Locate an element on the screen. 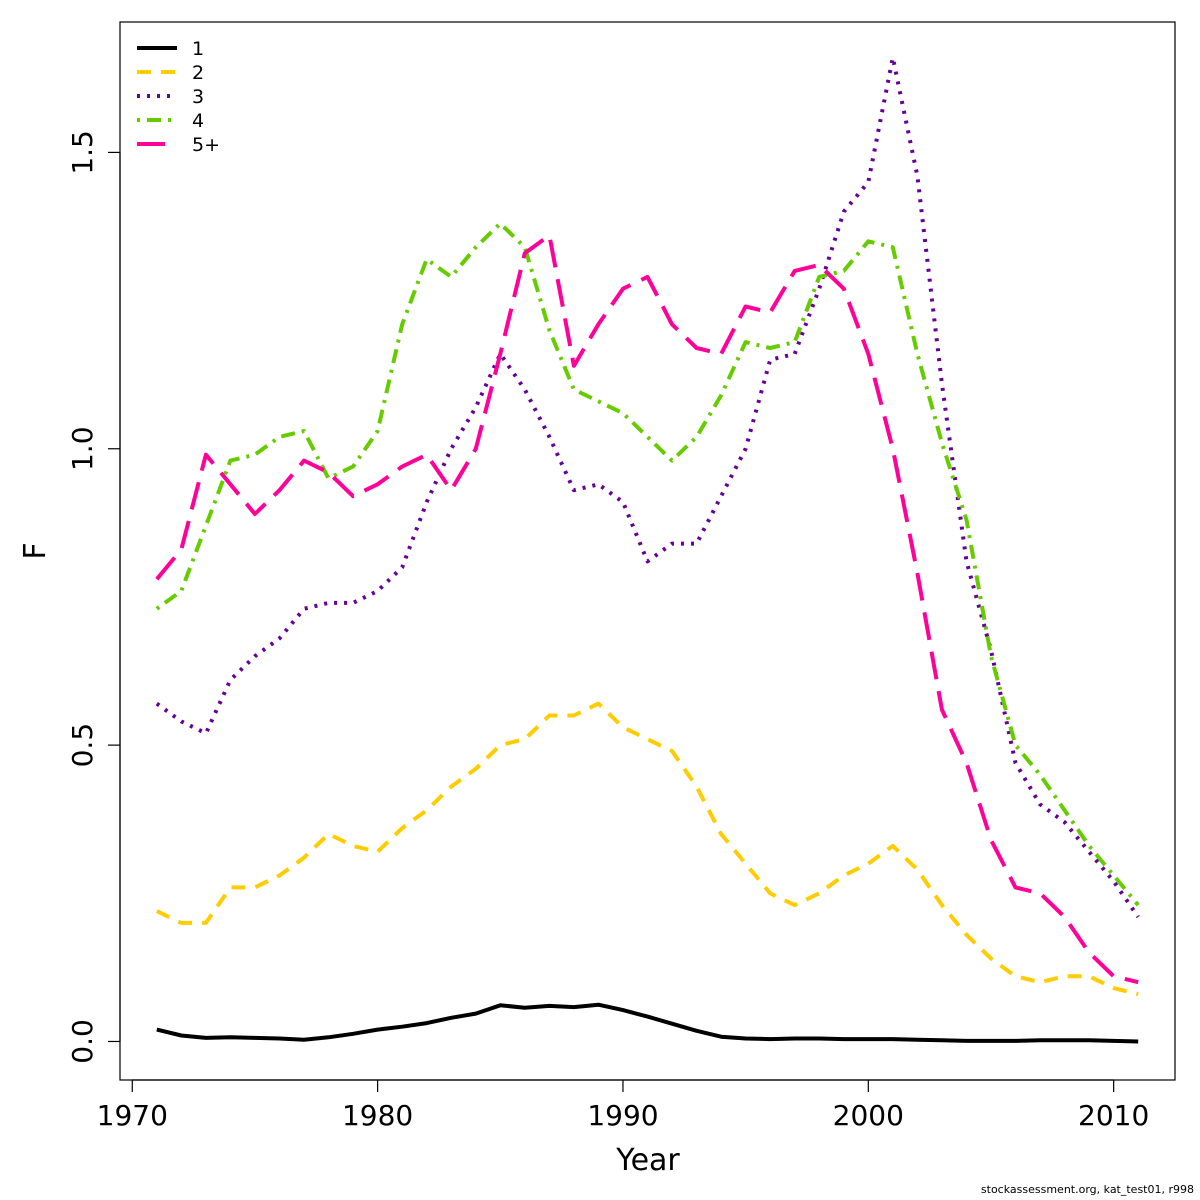 The image size is (1200, 1200). legend-label: 5+ is located at coordinates (206, 145).